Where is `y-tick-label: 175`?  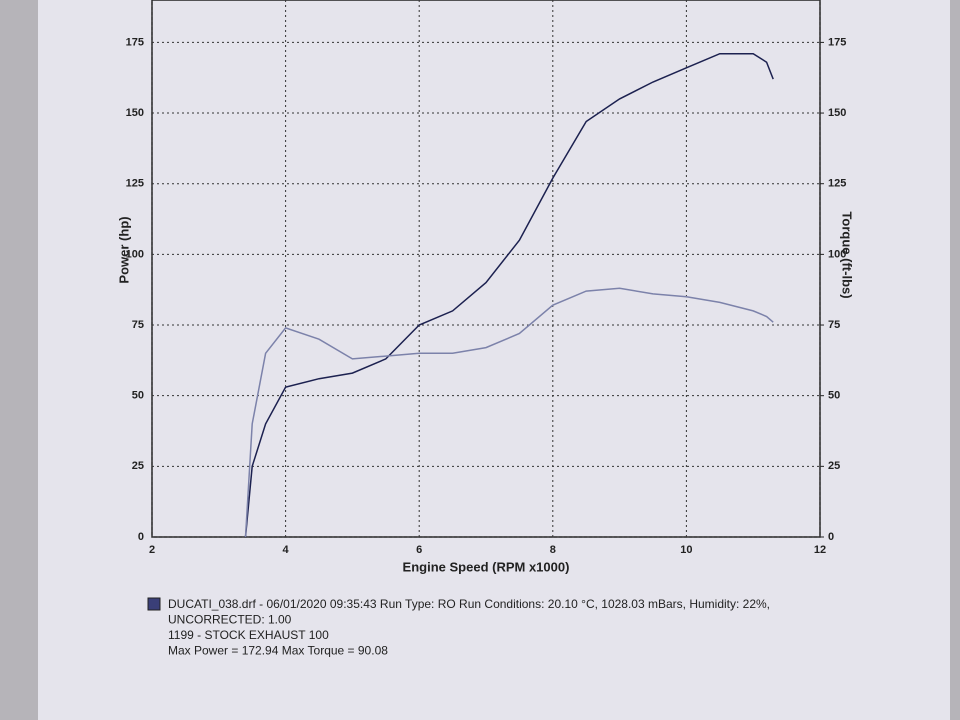 y-tick-label: 175 is located at coordinates (135, 42).